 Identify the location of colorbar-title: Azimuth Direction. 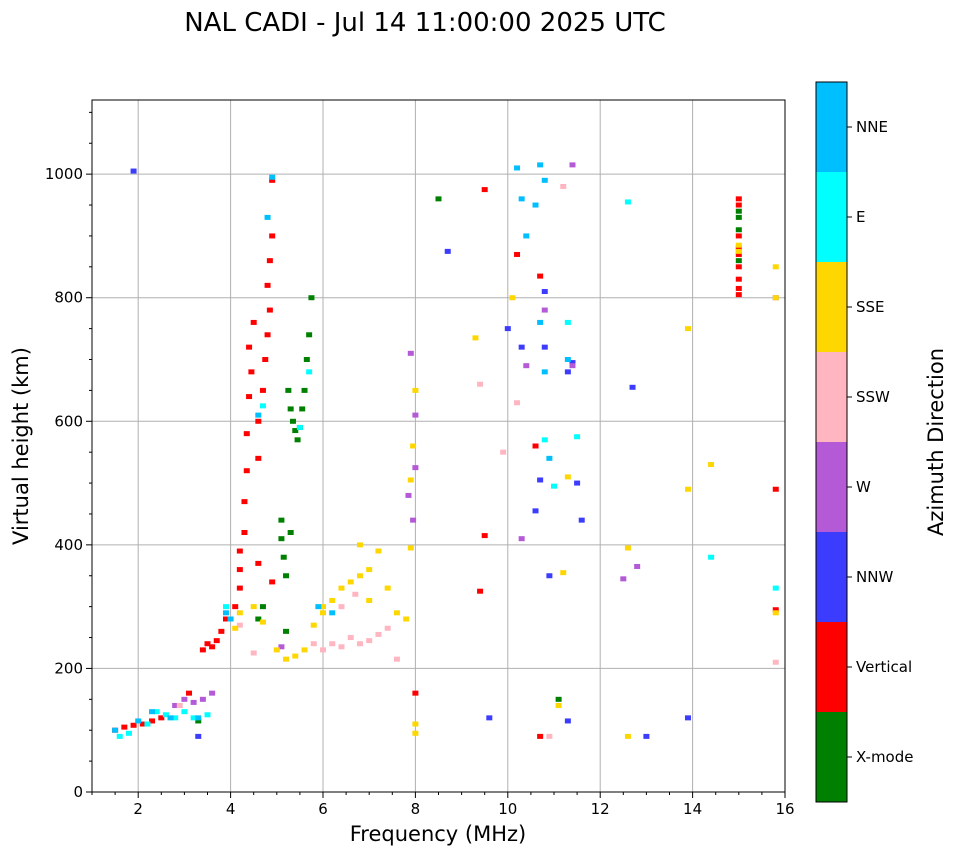
(936, 442).